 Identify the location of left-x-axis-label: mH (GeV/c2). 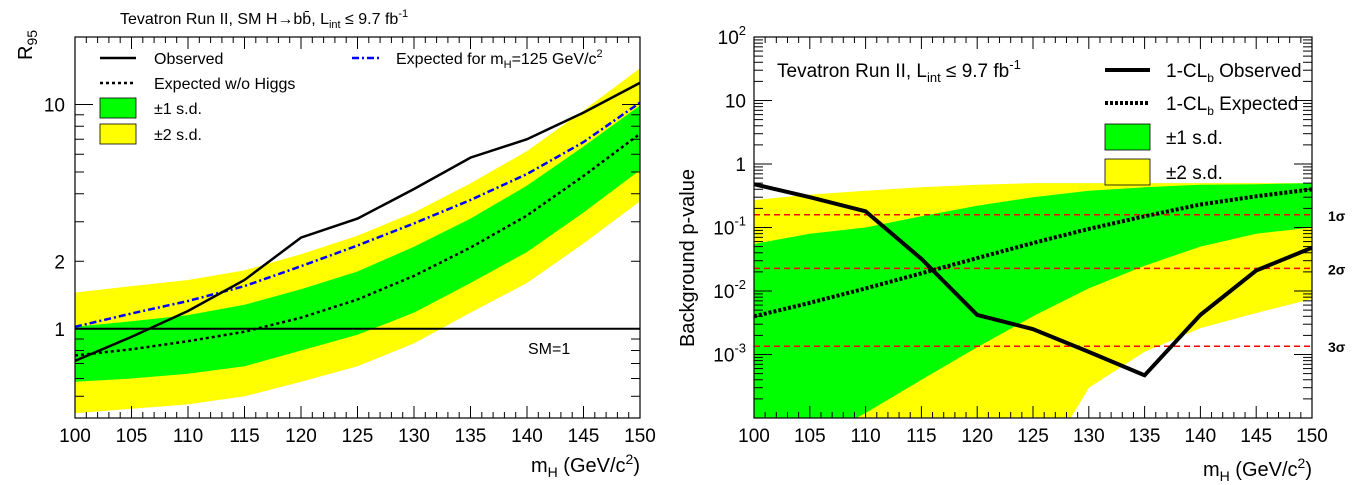
(585, 465).